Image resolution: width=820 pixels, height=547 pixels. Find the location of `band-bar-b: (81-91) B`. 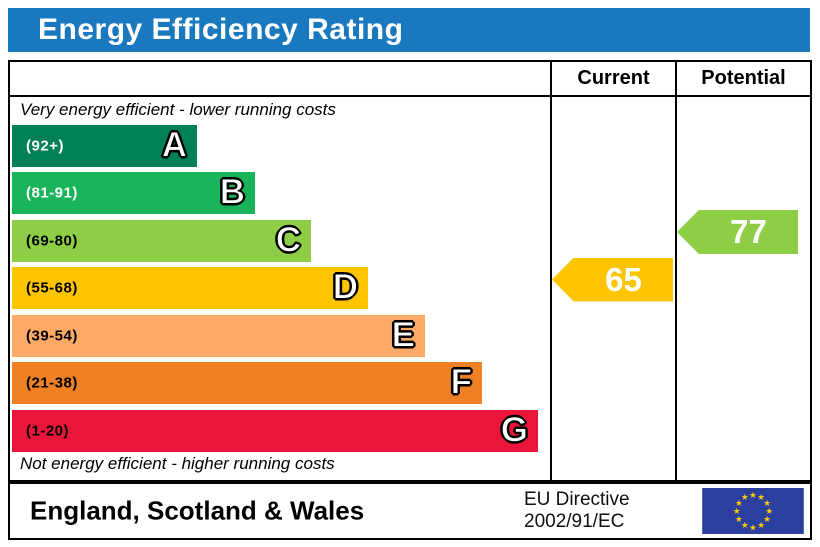

band-bar-b: (81-91) B is located at coordinates (133, 193).